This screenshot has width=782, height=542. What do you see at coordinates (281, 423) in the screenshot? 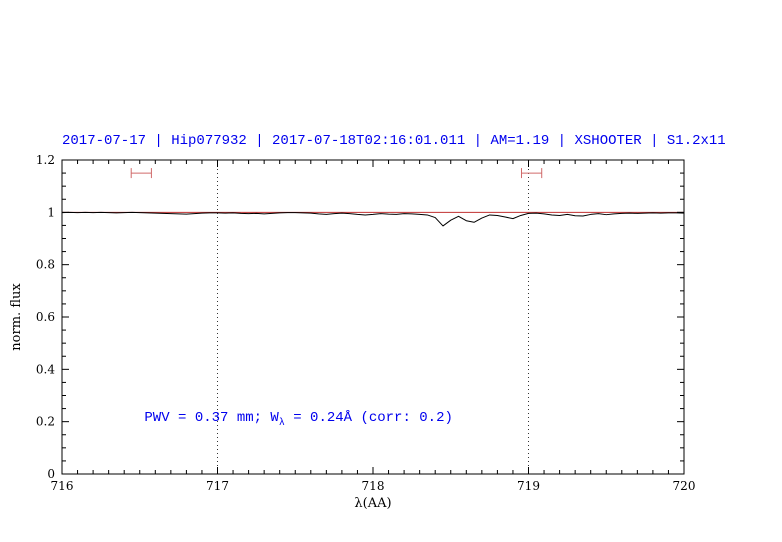
I see `lambda-subscript: λ` at bounding box center [281, 423].